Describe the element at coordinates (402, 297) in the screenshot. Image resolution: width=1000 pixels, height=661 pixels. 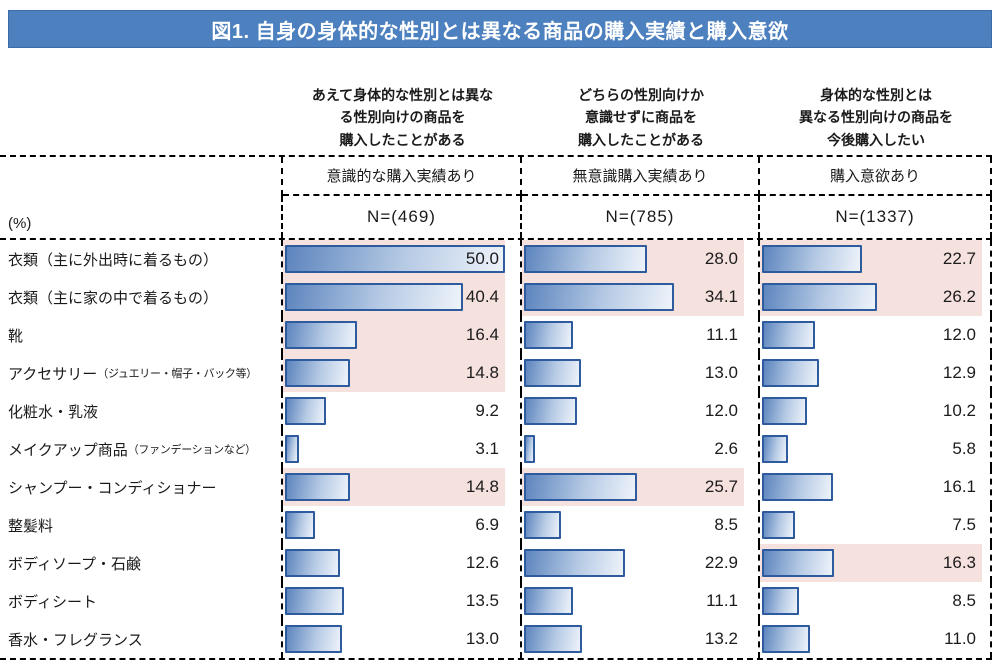
I see `value-cell: 40.4` at that location.